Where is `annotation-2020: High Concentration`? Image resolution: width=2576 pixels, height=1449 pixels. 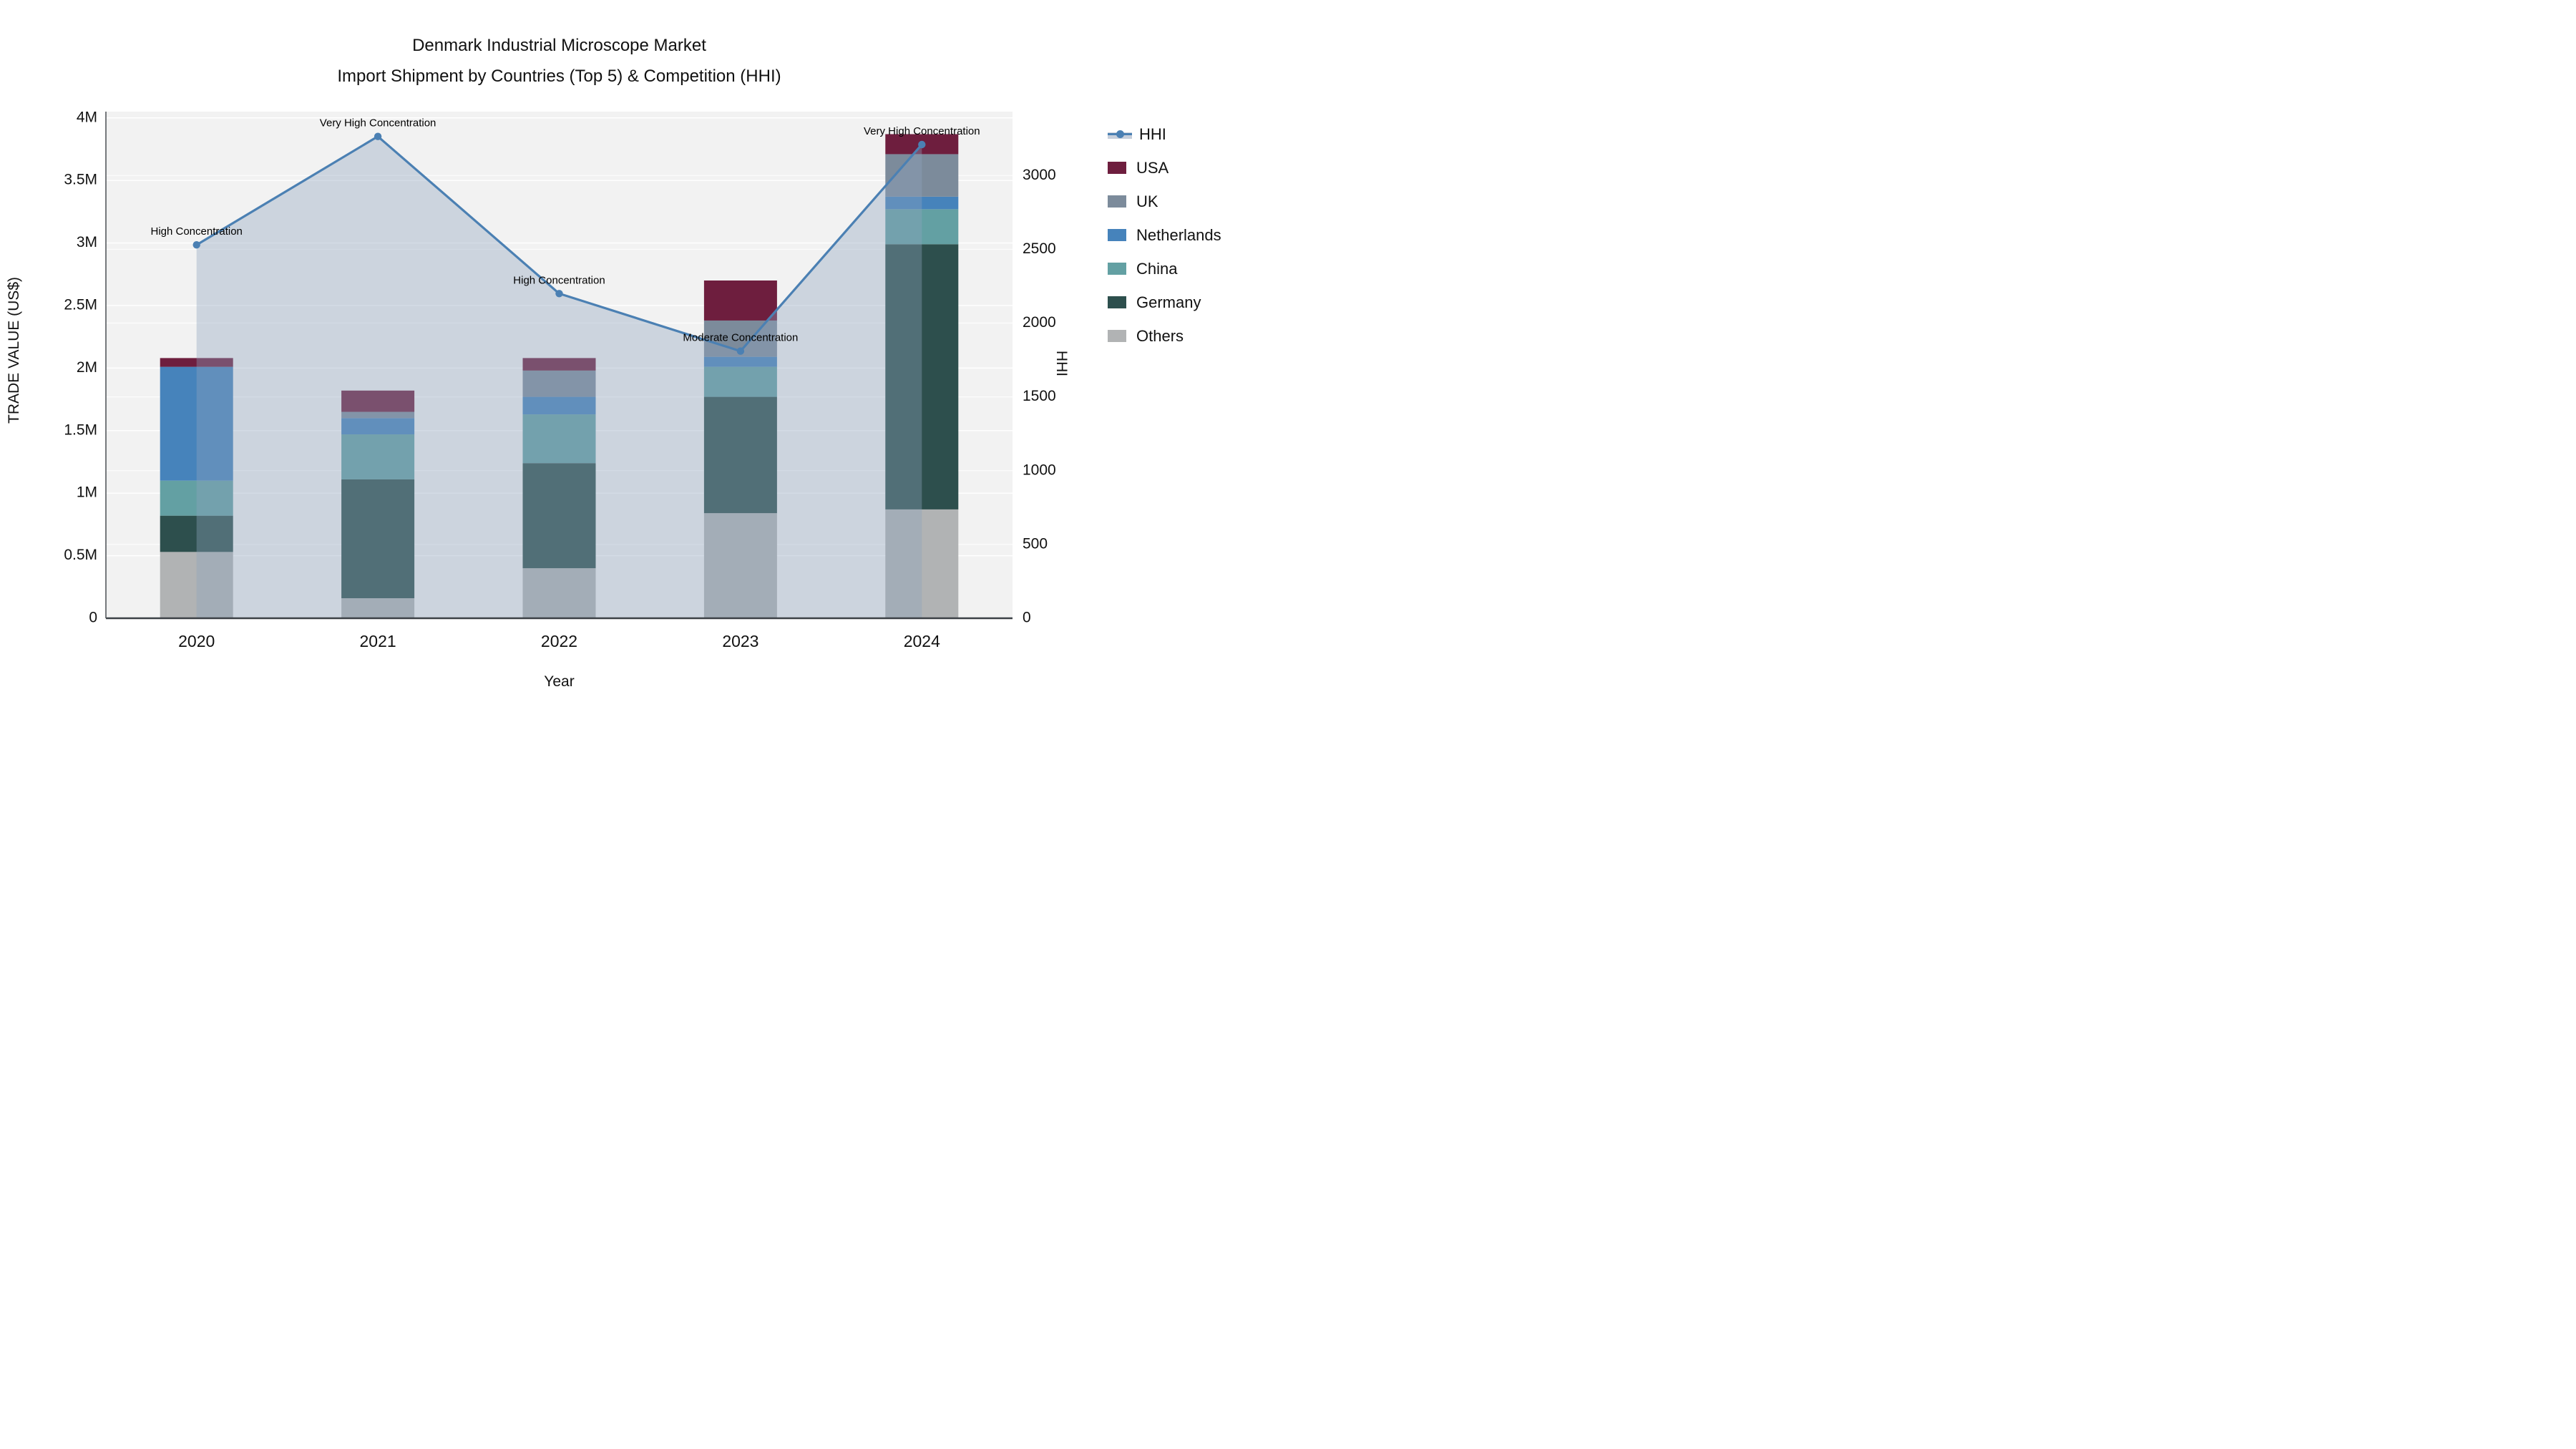 annotation-2020: High Concentration is located at coordinates (196, 231).